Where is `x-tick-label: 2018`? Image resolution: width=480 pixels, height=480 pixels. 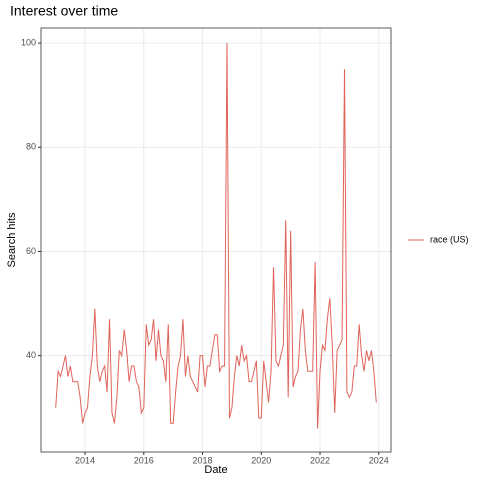
x-tick-label: 2018 is located at coordinates (203, 460).